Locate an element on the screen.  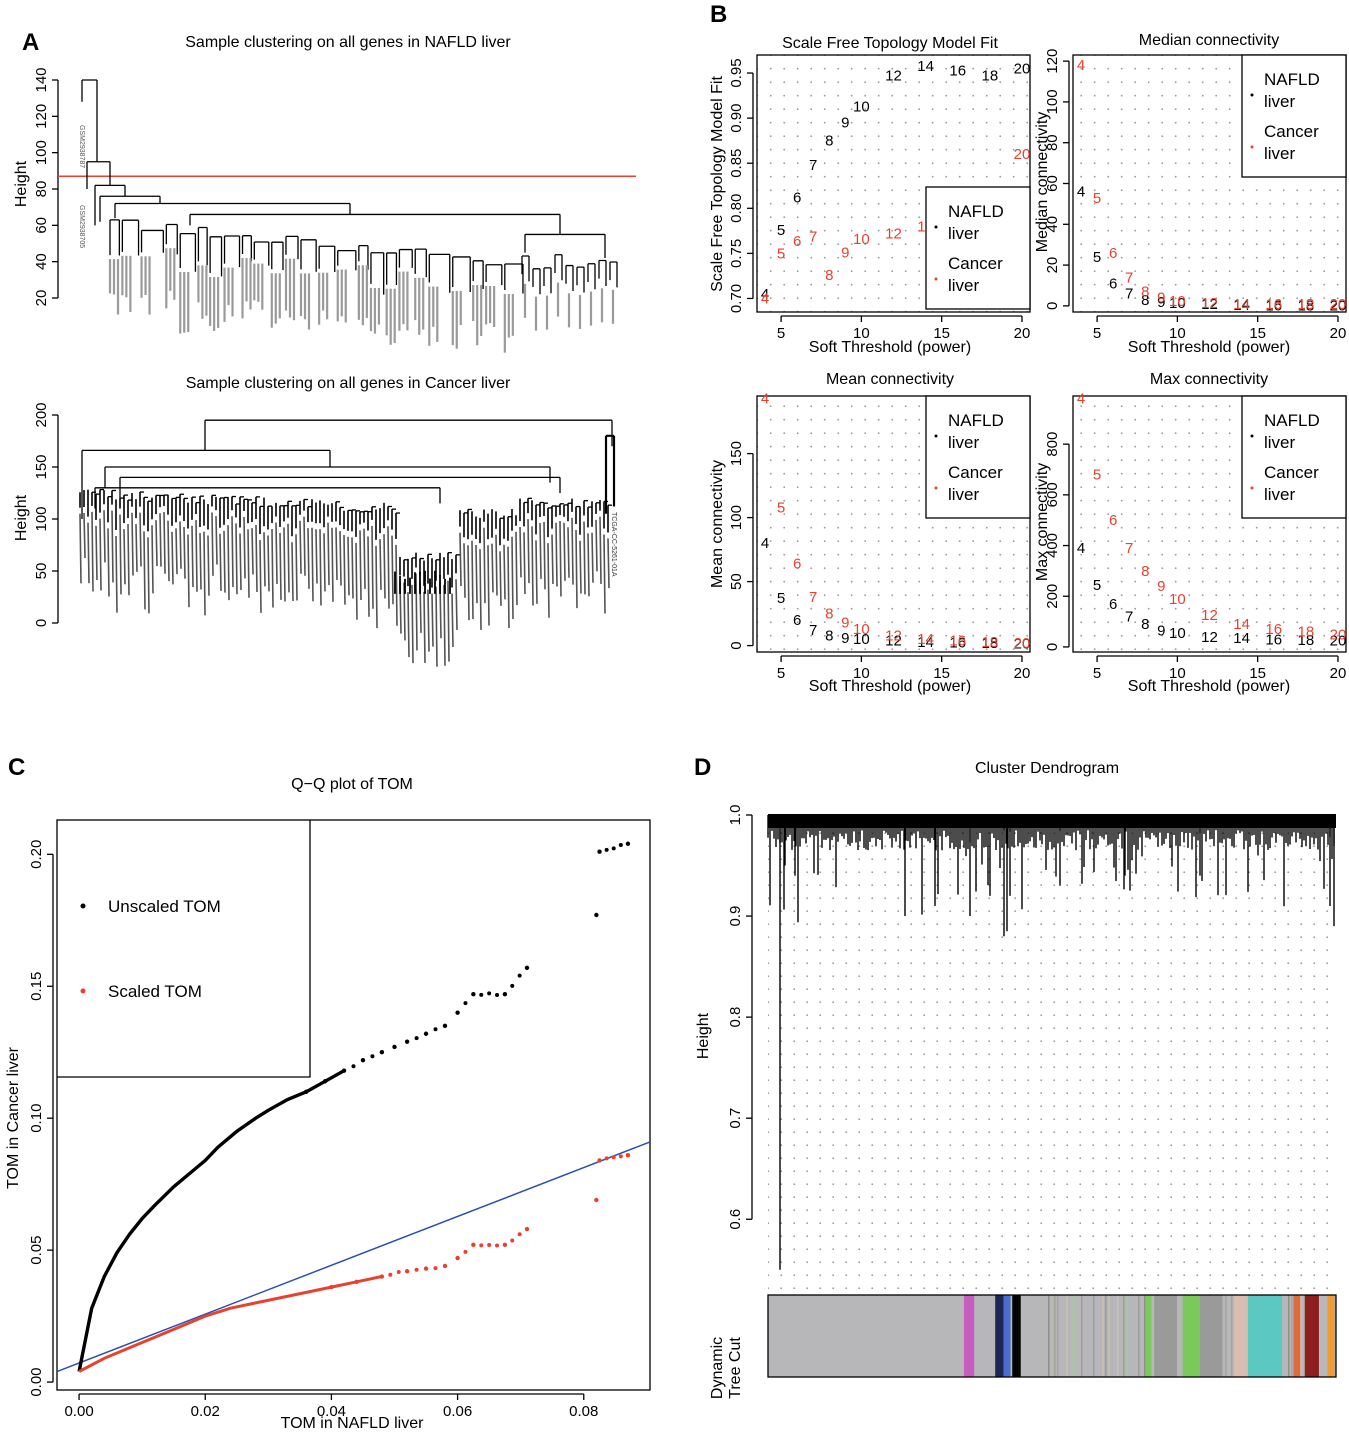
b2-legend-nafld-line2: liver is located at coordinates (1280, 101).